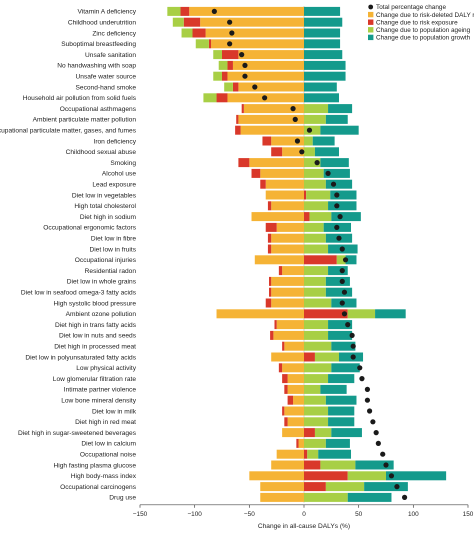 The width and height of the screenshot is (474, 533). What do you see at coordinates (371, 14) in the screenshot?
I see `legend-marker-risk_deleted` at bounding box center [371, 14].